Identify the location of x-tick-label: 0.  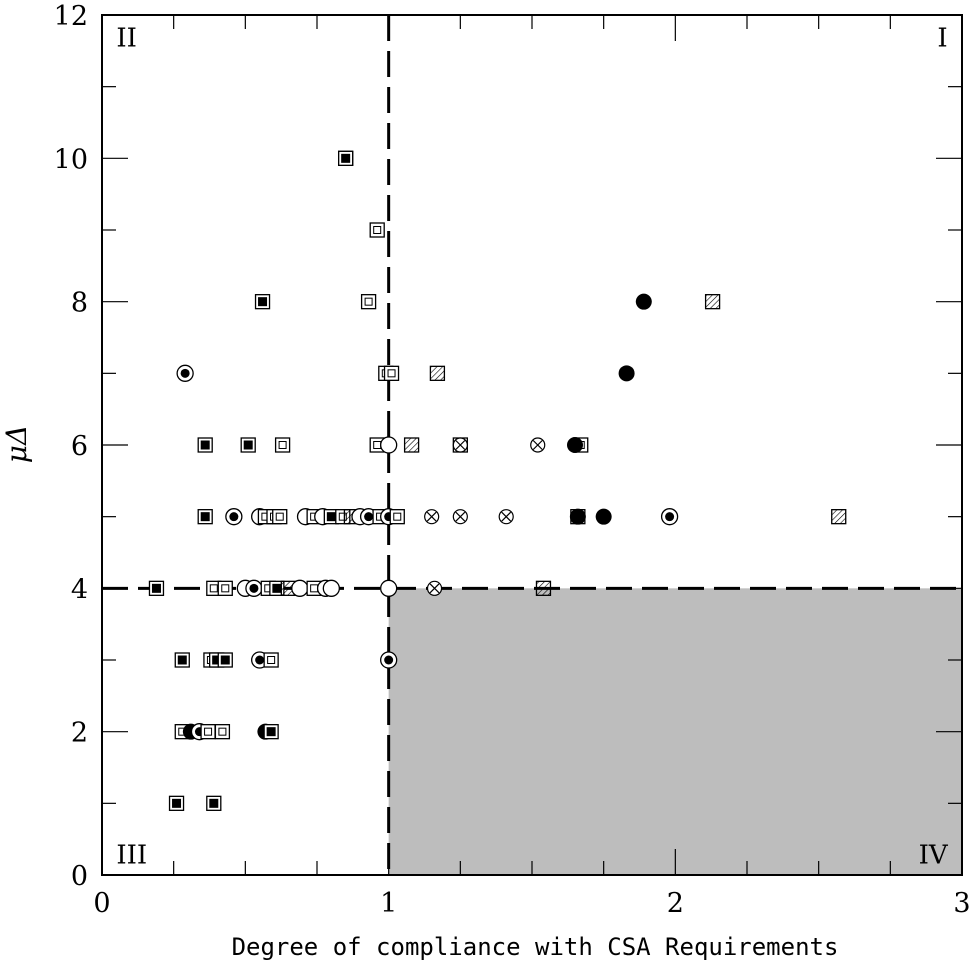
(101, 903).